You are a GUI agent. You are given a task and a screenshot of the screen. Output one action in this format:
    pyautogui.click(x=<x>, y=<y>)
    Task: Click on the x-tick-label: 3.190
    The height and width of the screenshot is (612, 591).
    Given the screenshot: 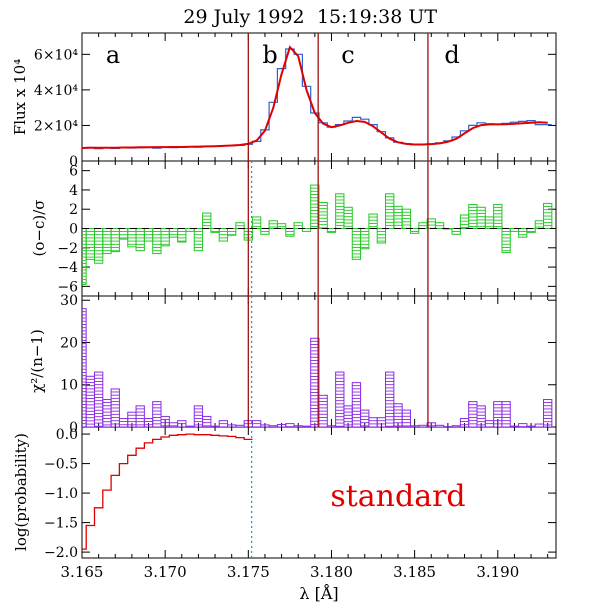 What is the action you would take?
    pyautogui.click(x=497, y=572)
    